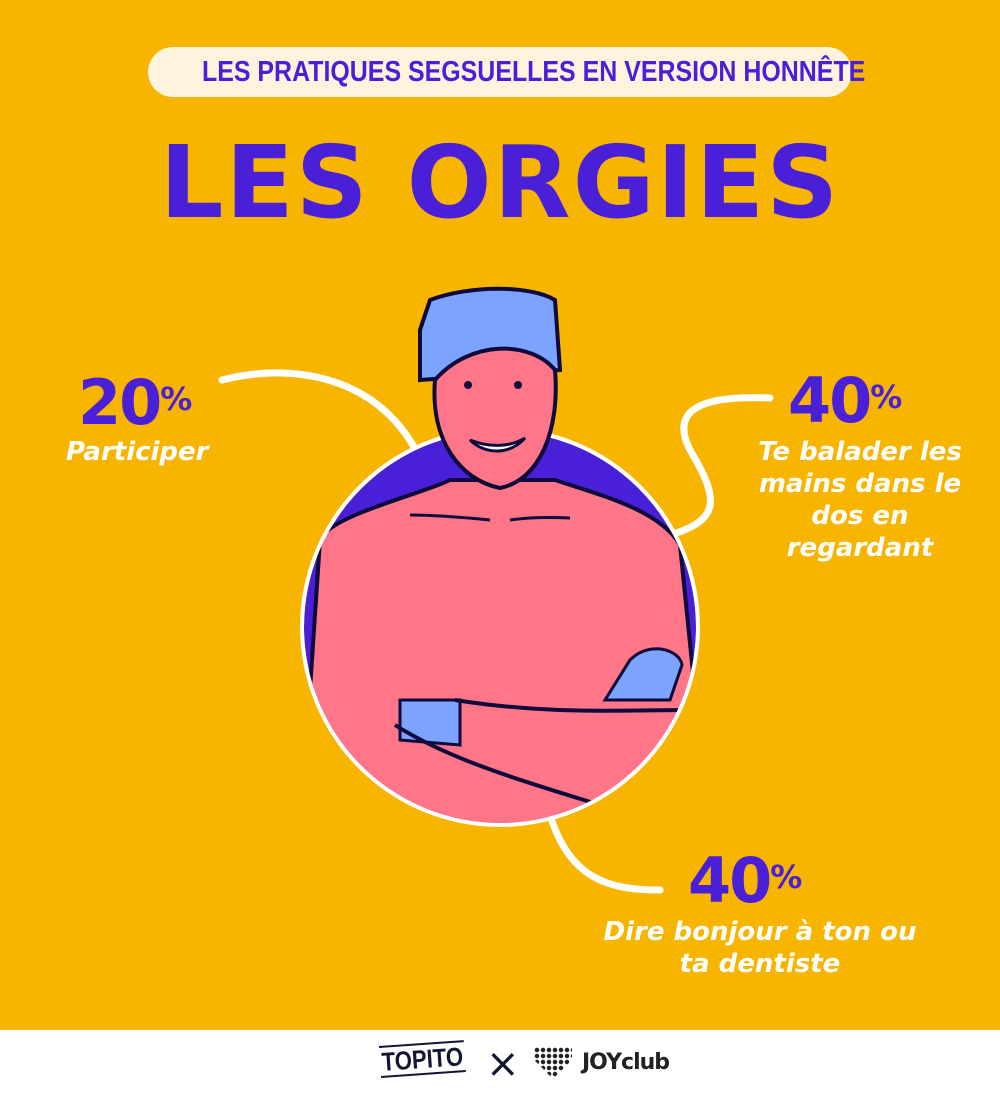  What do you see at coordinates (845, 400) in the screenshot?
I see `stat-2-value: 40%` at bounding box center [845, 400].